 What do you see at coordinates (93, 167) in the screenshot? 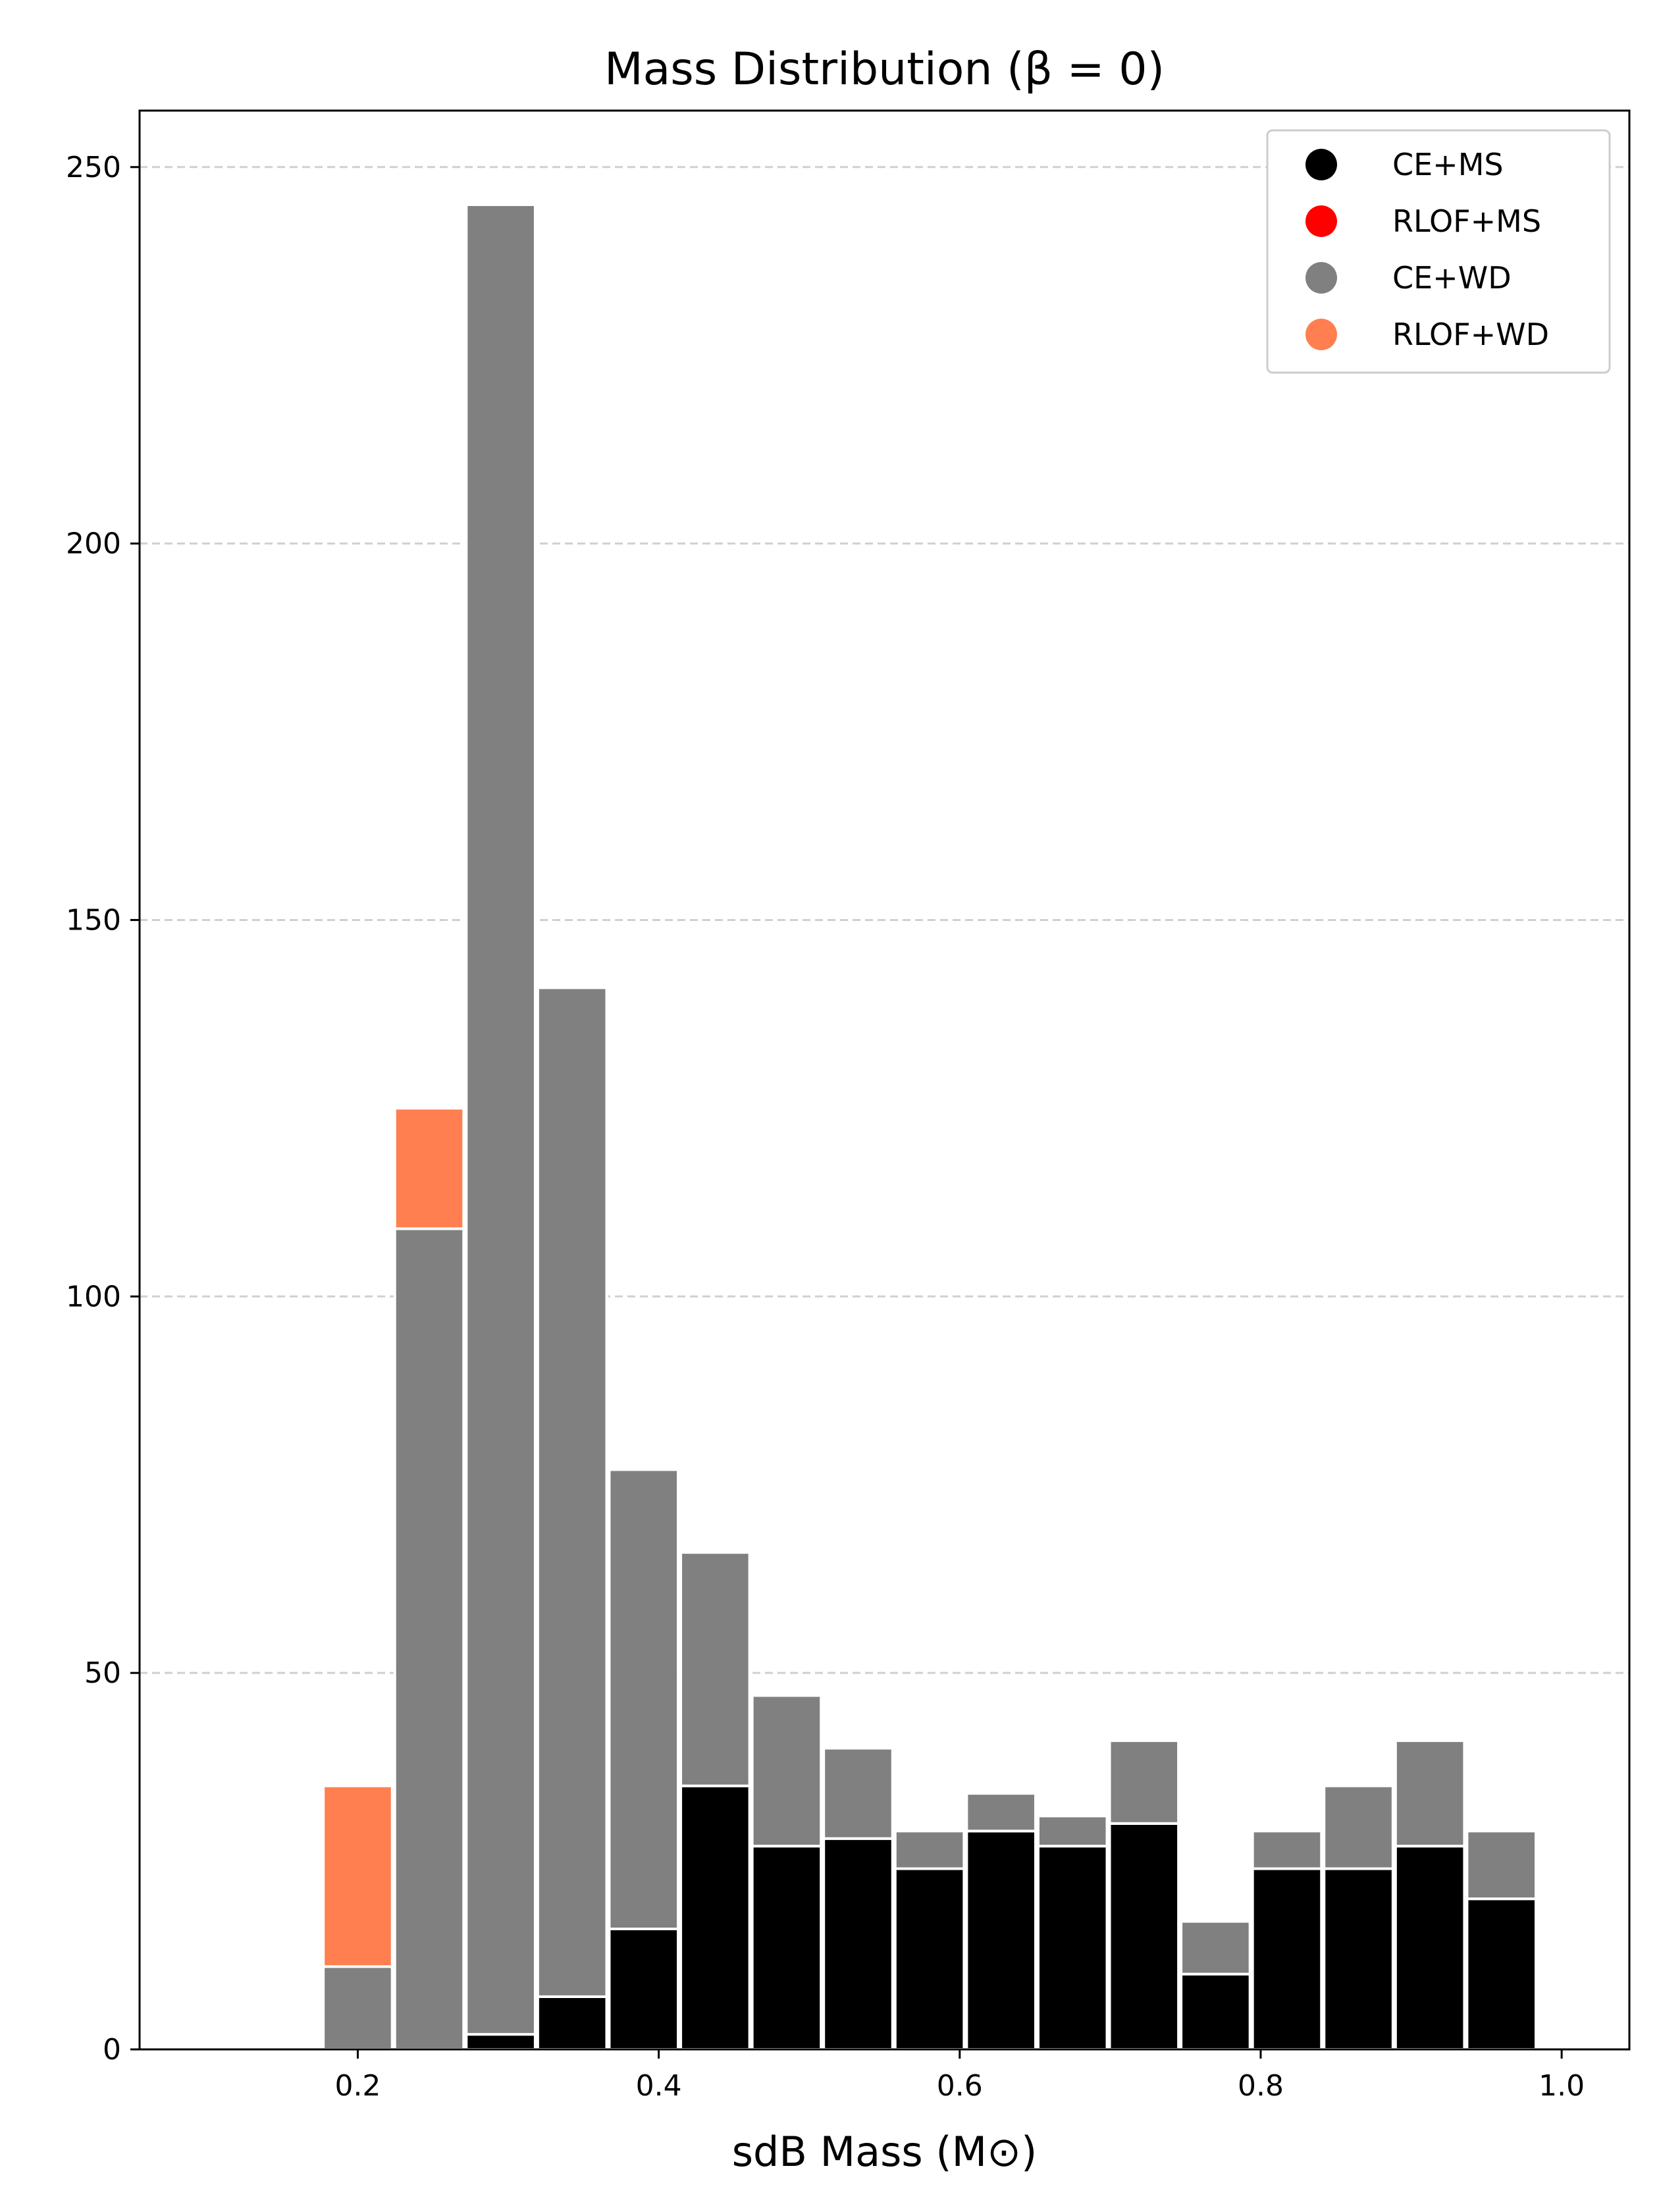
I see `y-tick-label: 250` at bounding box center [93, 167].